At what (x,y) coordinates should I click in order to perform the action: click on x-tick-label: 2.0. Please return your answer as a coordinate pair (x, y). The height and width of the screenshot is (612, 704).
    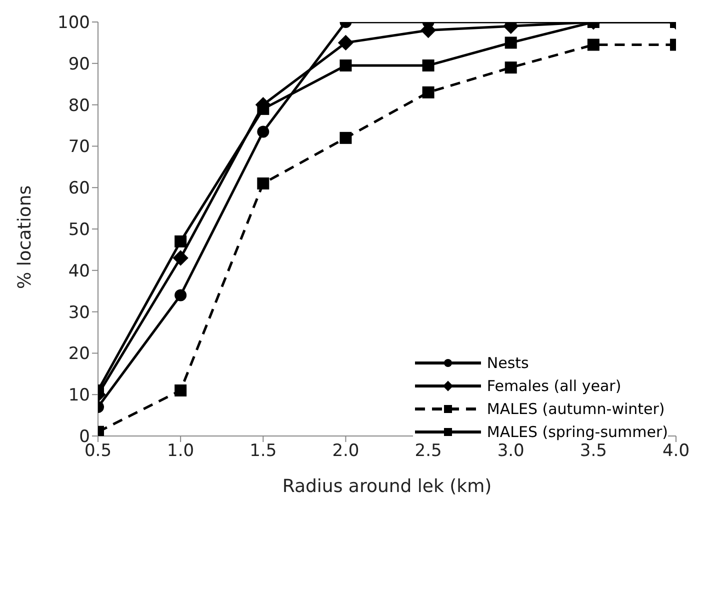
    Looking at the image, I should click on (346, 451).